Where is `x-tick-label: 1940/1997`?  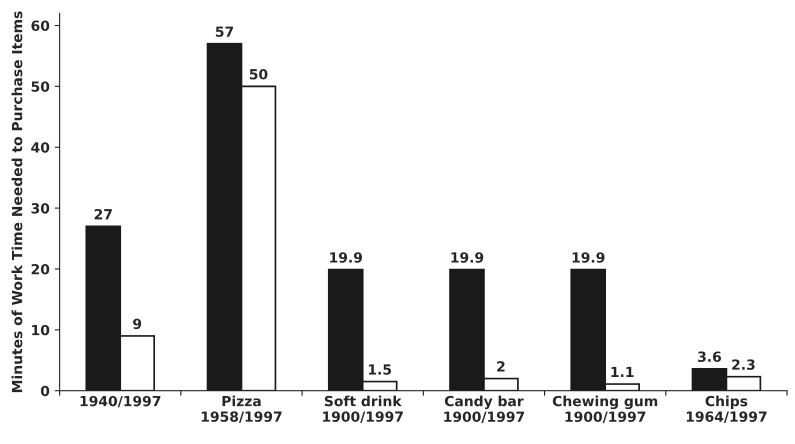
x-tick-label: 1940/1997 is located at coordinates (120, 402).